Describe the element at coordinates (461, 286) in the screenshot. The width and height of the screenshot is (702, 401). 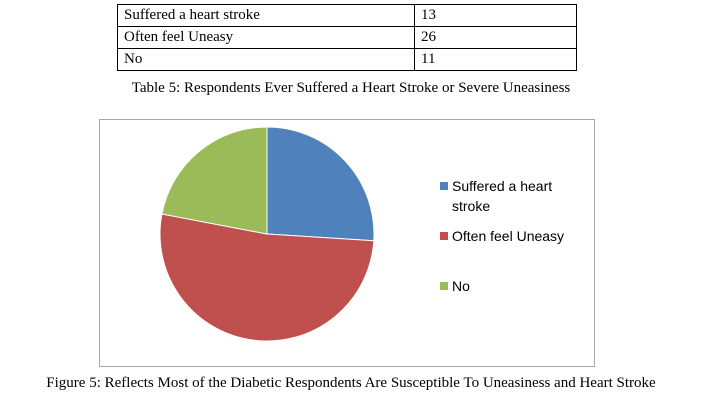
I see `legend-label: No` at that location.